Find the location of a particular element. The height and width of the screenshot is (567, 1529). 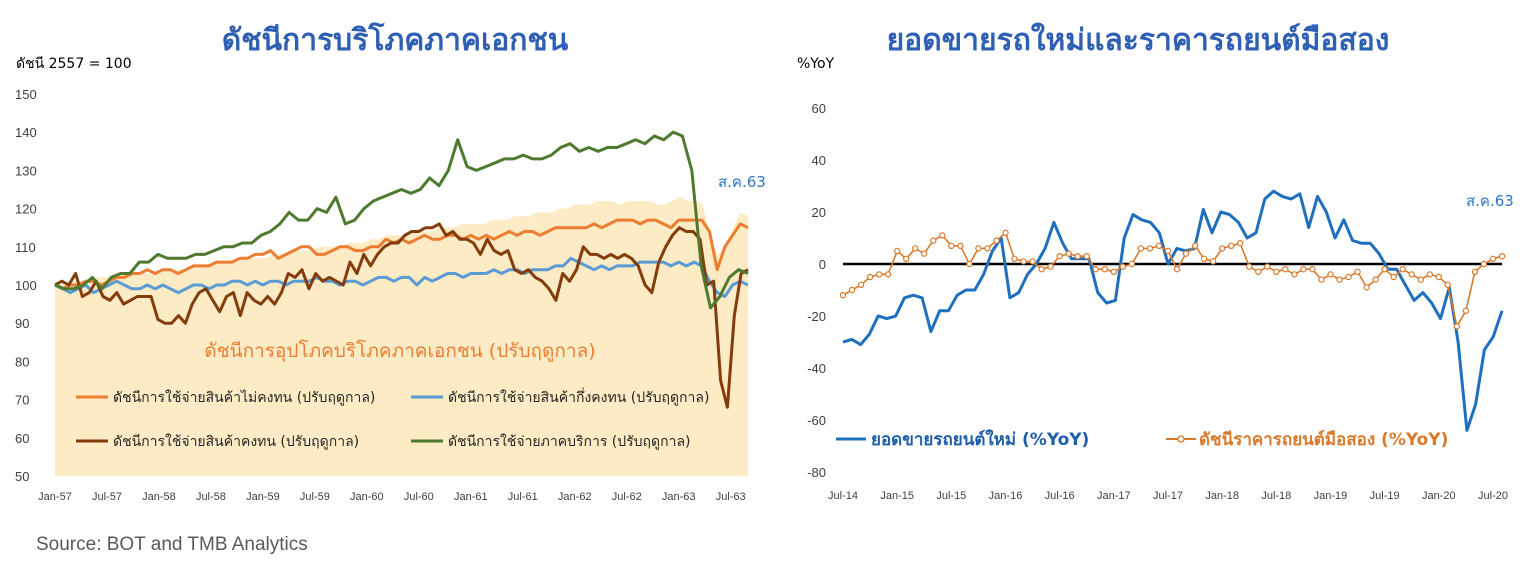

left-x-tick-label: Jan-63 is located at coordinates (679, 497).